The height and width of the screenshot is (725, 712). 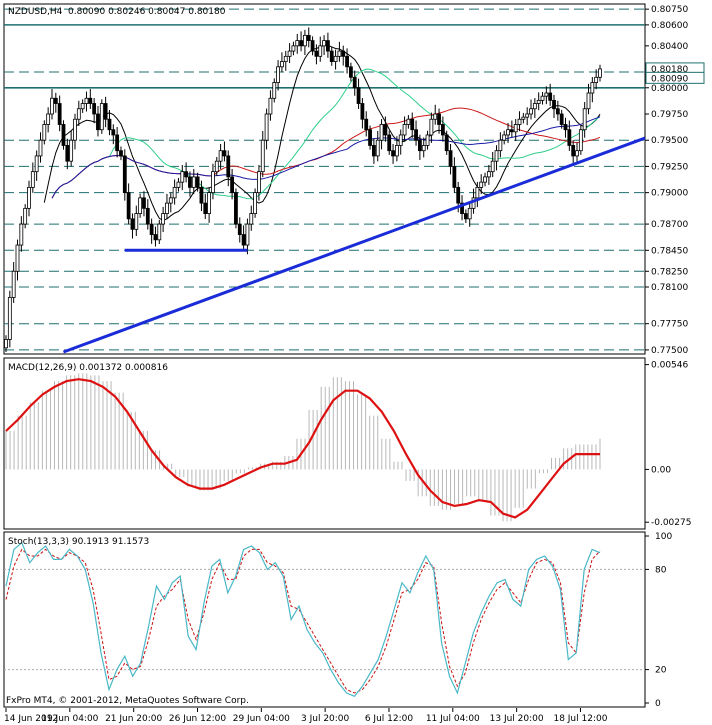 What do you see at coordinates (671, 523) in the screenshot?
I see `macd-y-tick-label-2: -0.00275` at bounding box center [671, 523].